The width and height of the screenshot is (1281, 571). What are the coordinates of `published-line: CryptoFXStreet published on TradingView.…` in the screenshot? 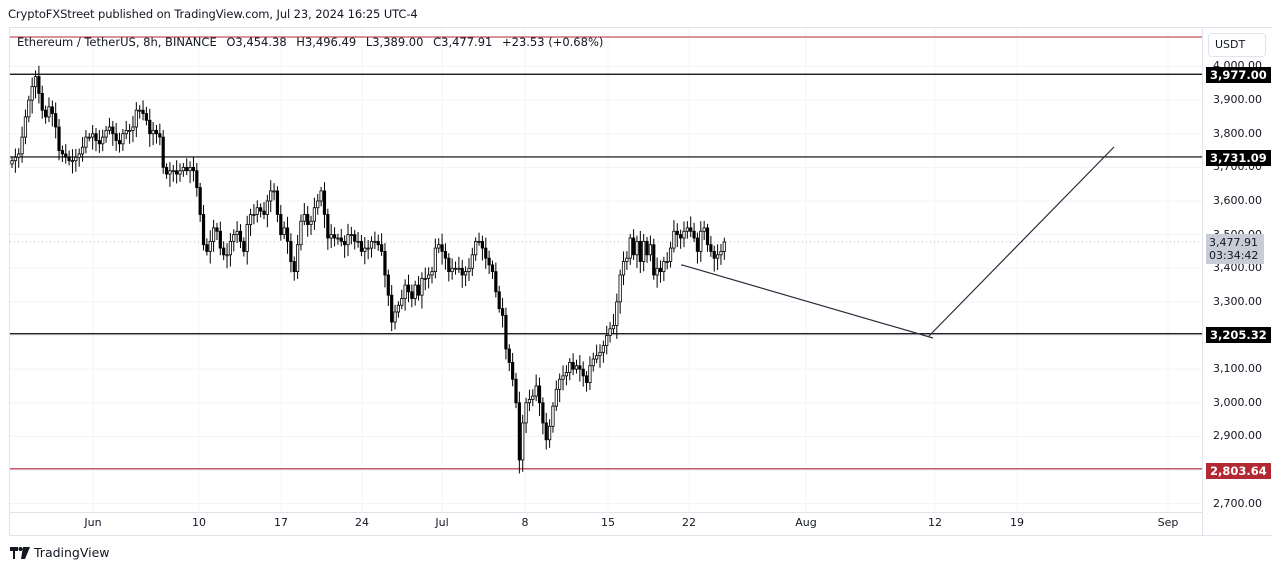 It's located at (213, 14).